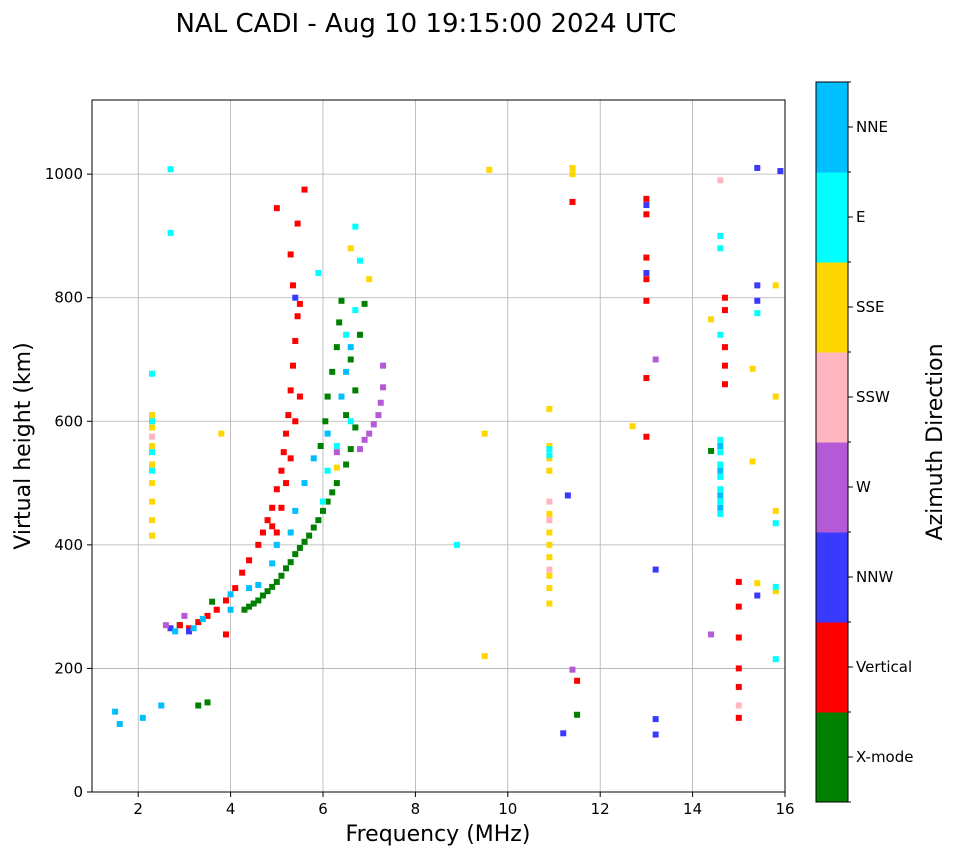 This screenshot has width=958, height=857. What do you see at coordinates (416, 809) in the screenshot?
I see `x-tick-label: 8` at bounding box center [416, 809].